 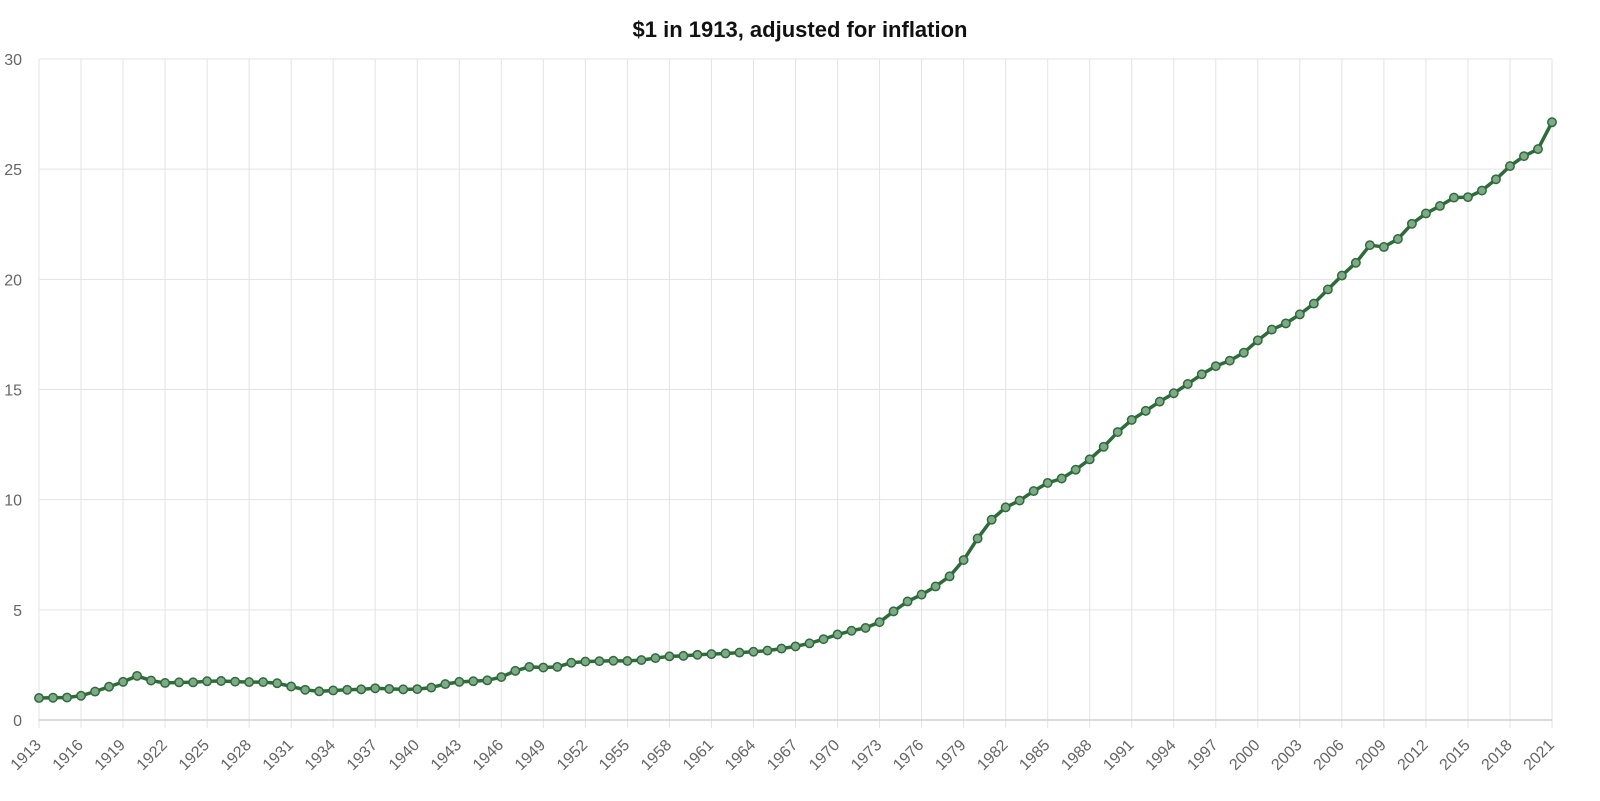 What do you see at coordinates (110, 755) in the screenshot?
I see `x-tick-label: 1919` at bounding box center [110, 755].